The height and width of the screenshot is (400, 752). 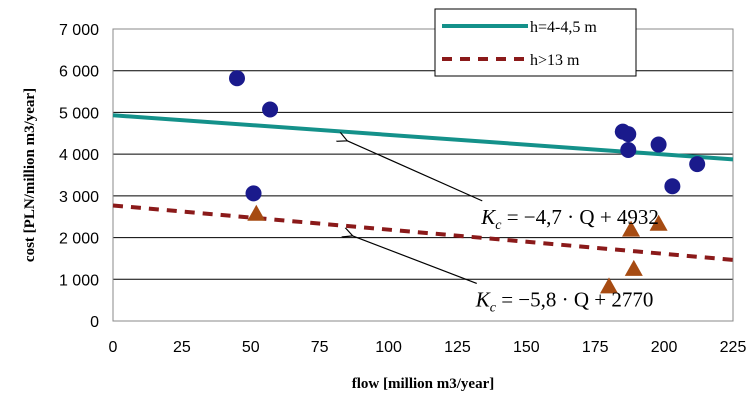 What do you see at coordinates (79, 113) in the screenshot?
I see `y-tick-label: 5 000` at bounding box center [79, 113].